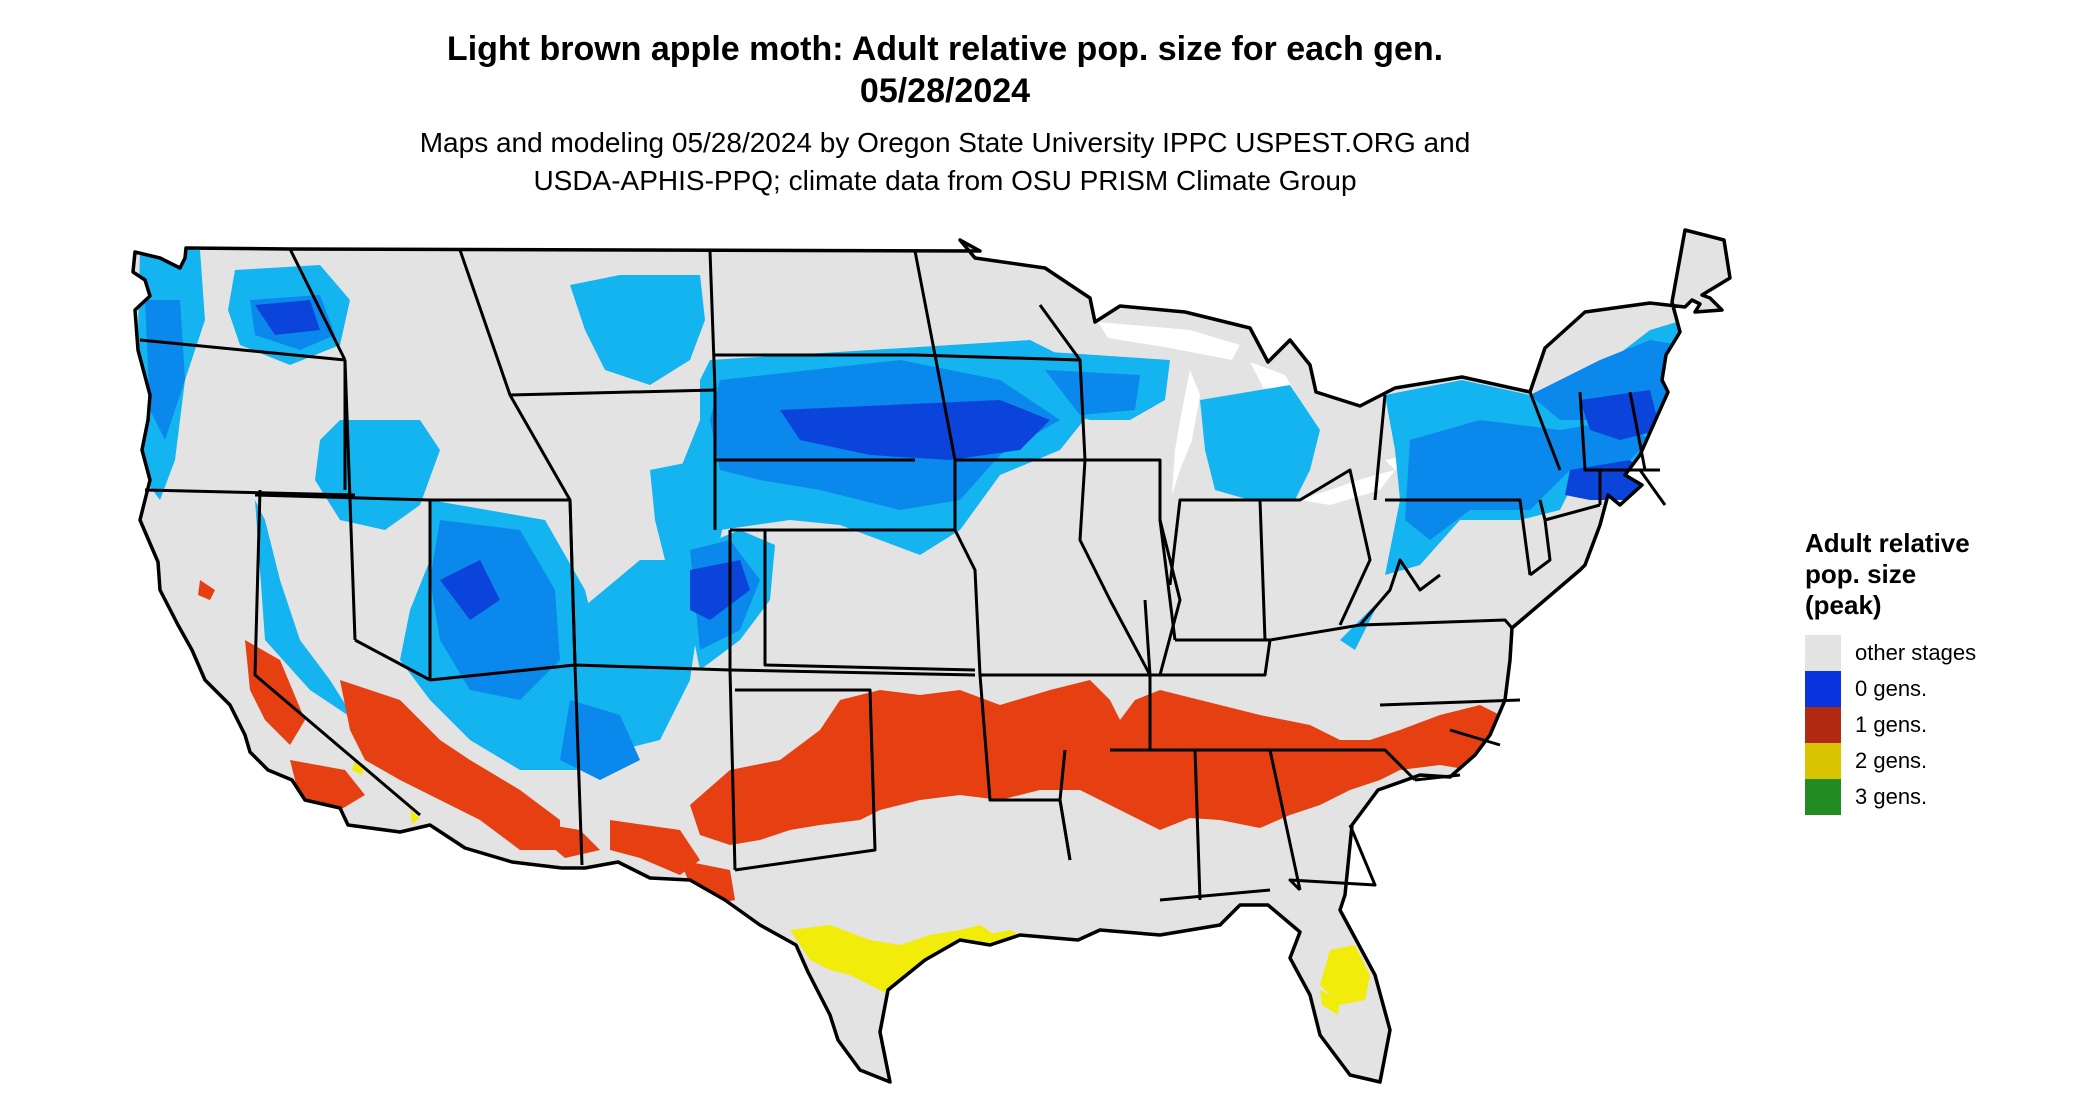 Image resolution: width=2100 pixels, height=1116 pixels. I want to click on legend-item-other-stages: other stages, so click(1935, 653).